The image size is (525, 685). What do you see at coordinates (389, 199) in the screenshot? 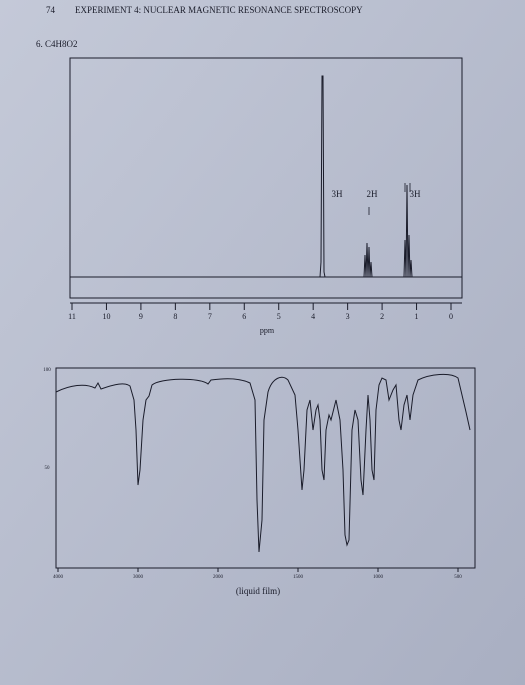
I see `integration-marks` at bounding box center [389, 199].